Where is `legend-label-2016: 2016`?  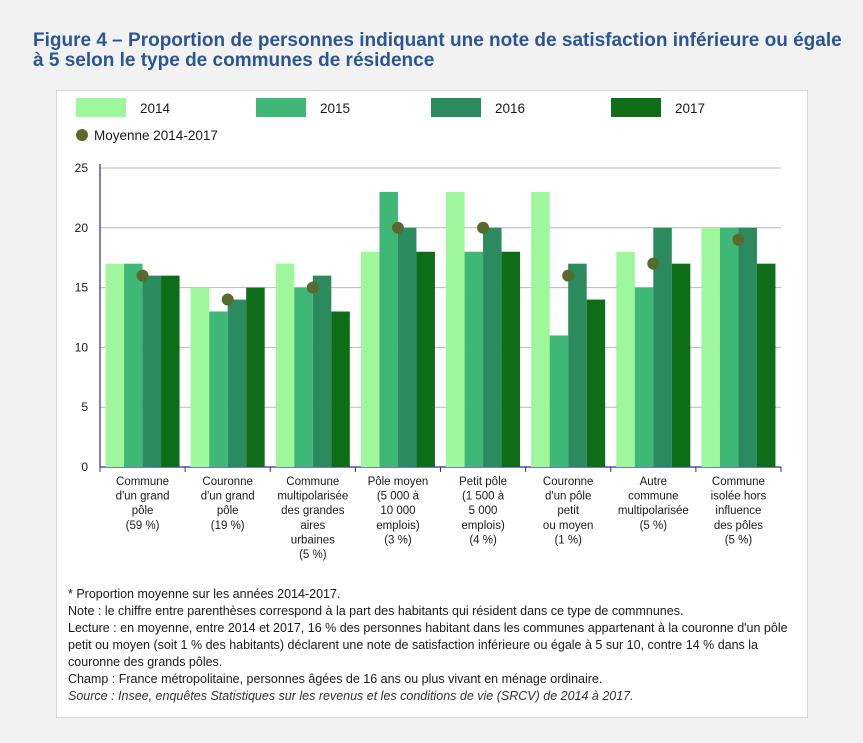 legend-label-2016: 2016 is located at coordinates (510, 108).